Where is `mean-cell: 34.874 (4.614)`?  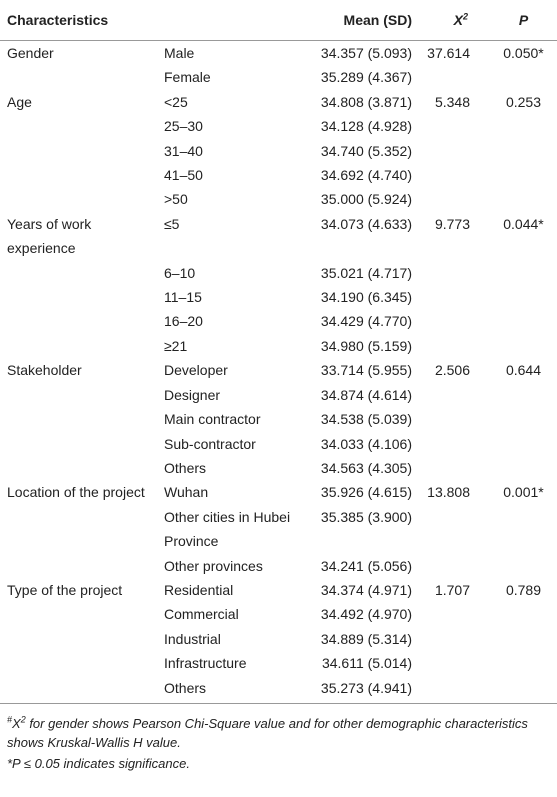
mean-cell: 34.874 (4.614) is located at coordinates (366, 394).